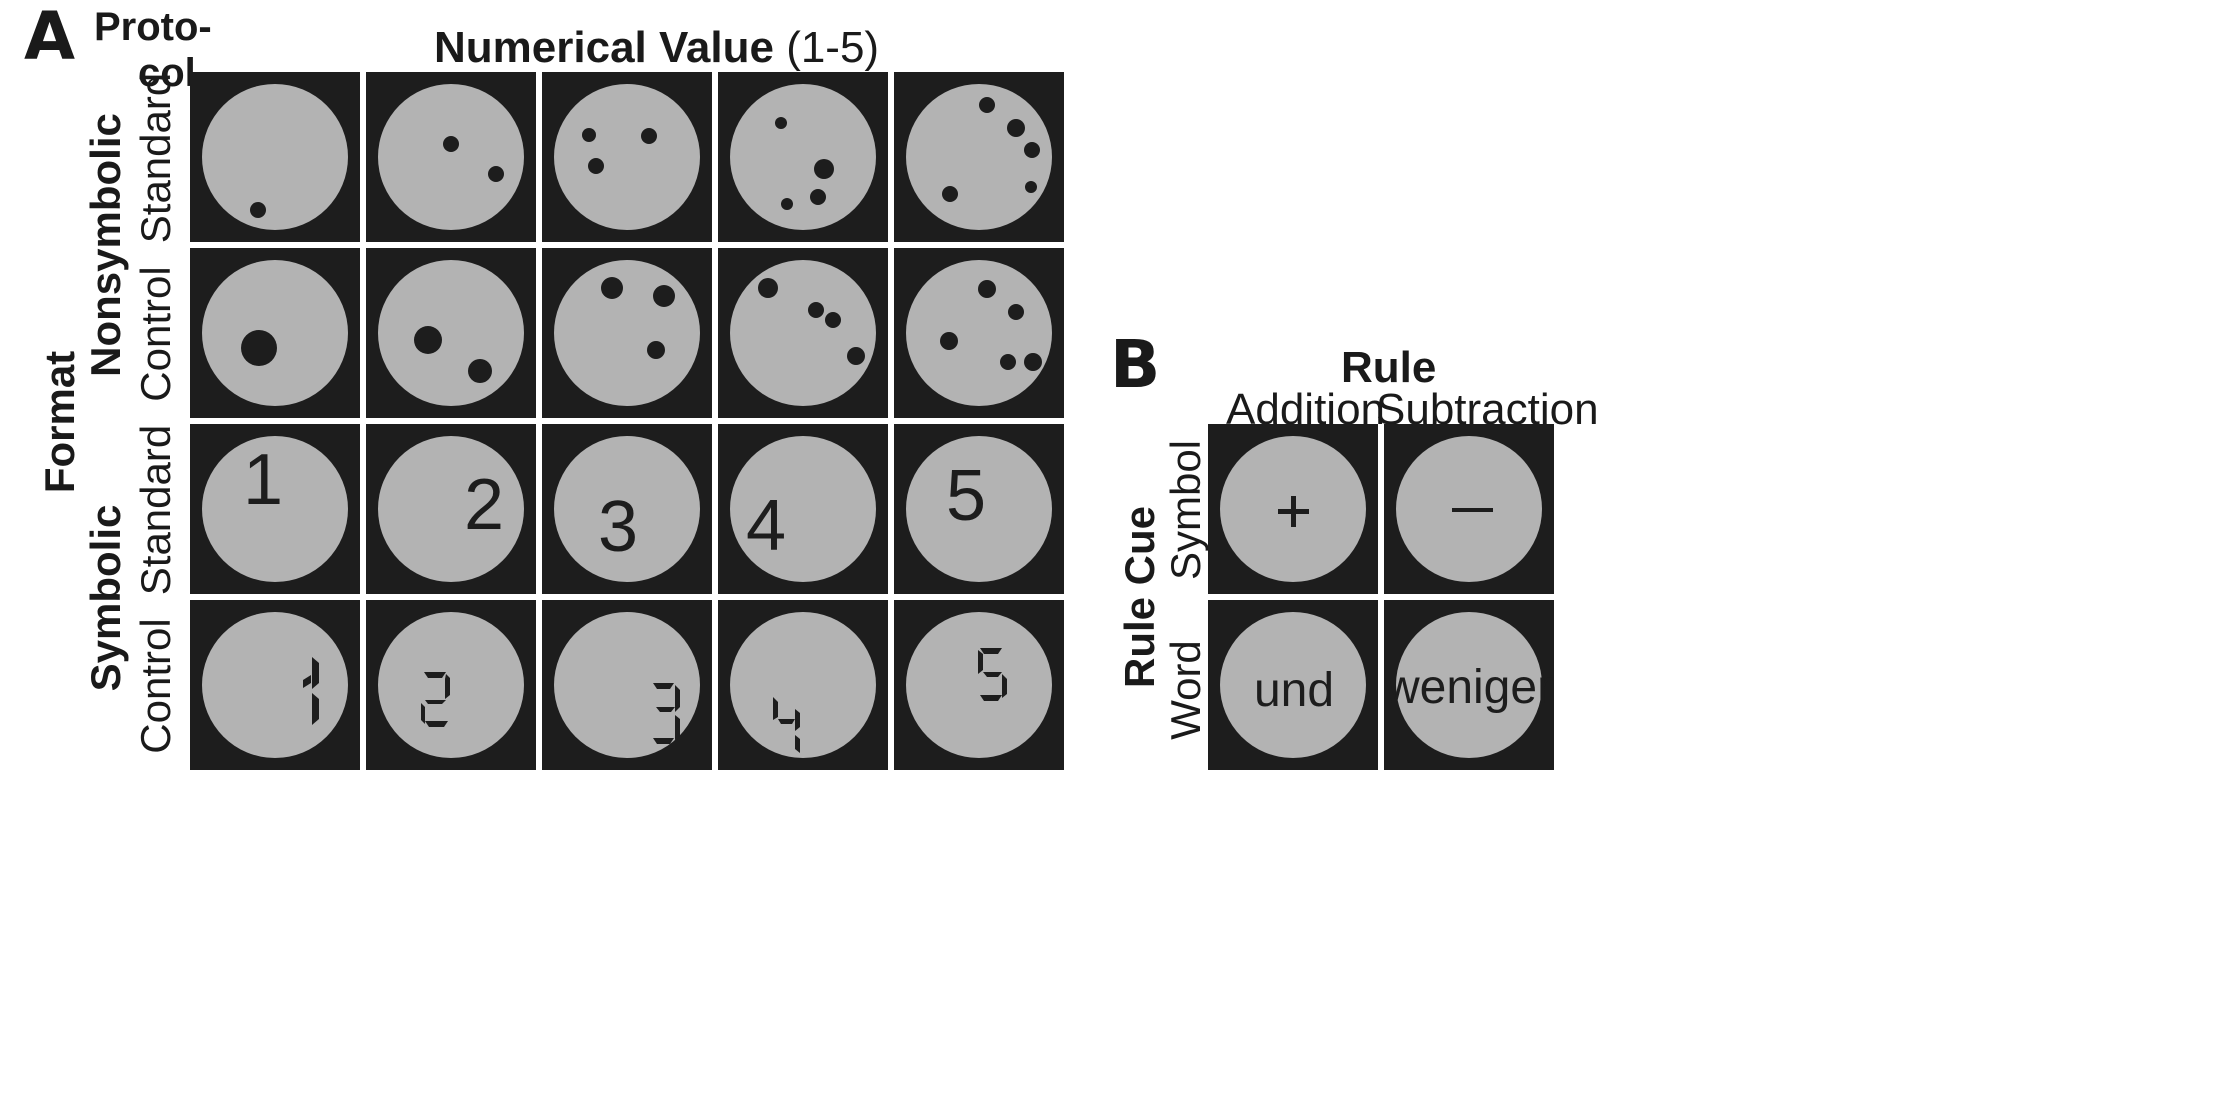 This screenshot has width=2240, height=1106. What do you see at coordinates (1294, 690) in the screenshot?
I see `word-cue-addition: und` at bounding box center [1294, 690].